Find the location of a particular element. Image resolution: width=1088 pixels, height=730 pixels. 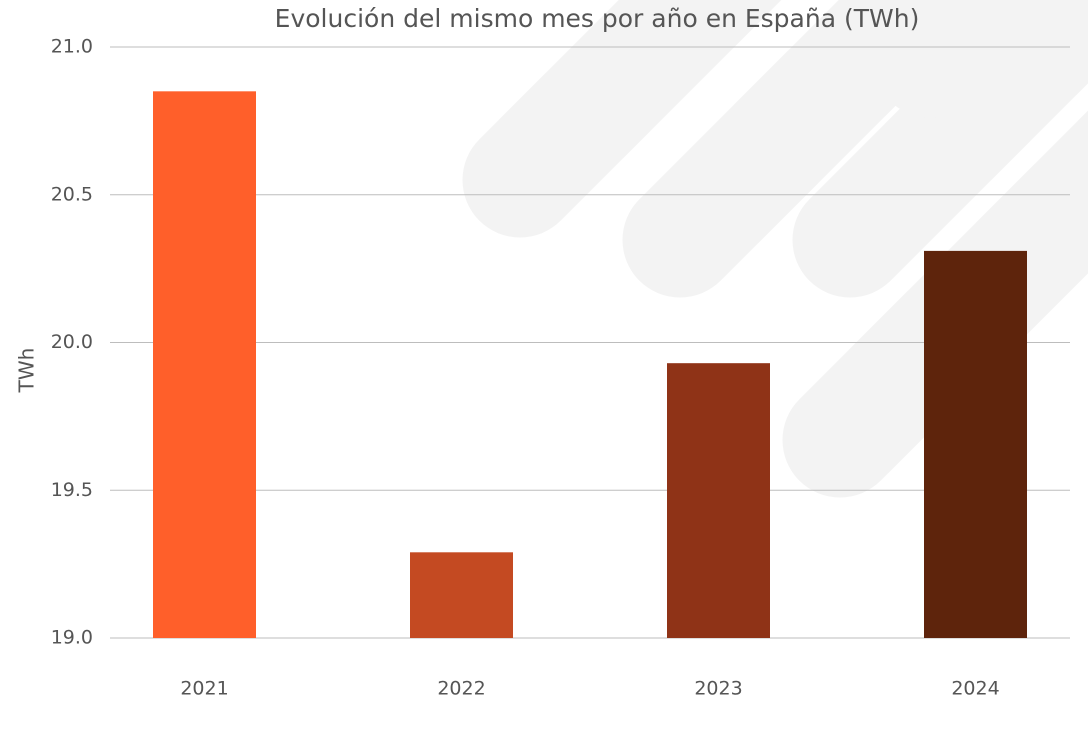

x-tick-label: 2022 is located at coordinates (461, 689).